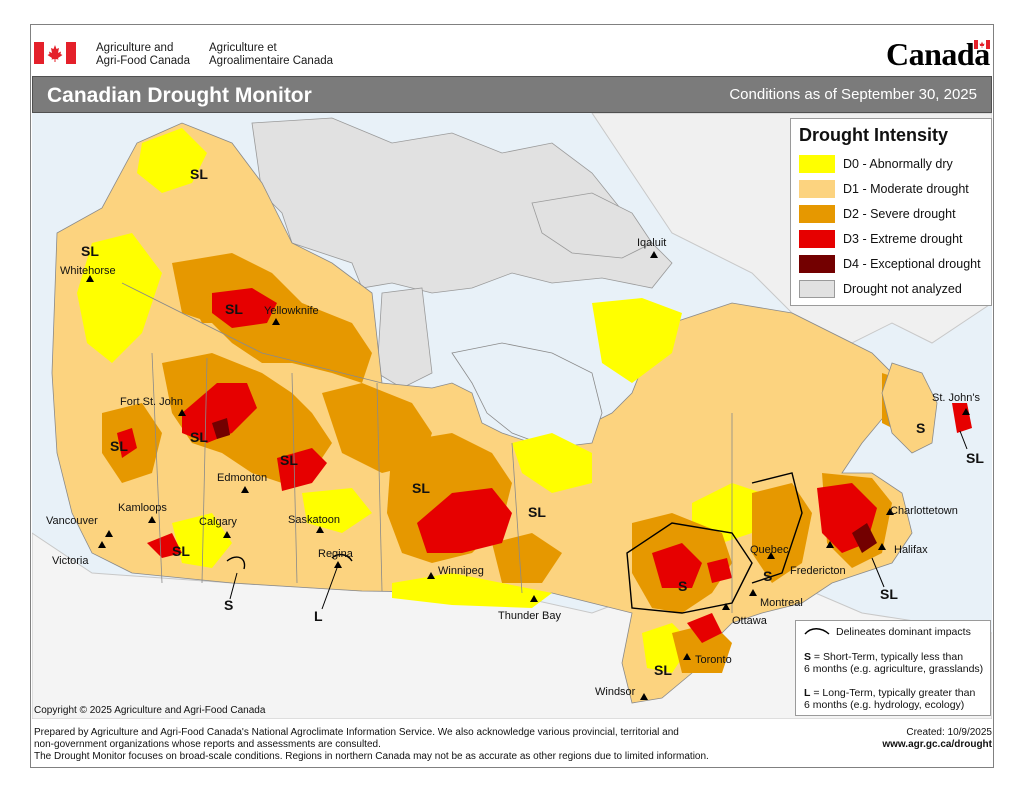 This screenshot has height=791, width=1024. What do you see at coordinates (291, 311) in the screenshot?
I see `city-label-yellowknife: Yellowknife` at bounding box center [291, 311].